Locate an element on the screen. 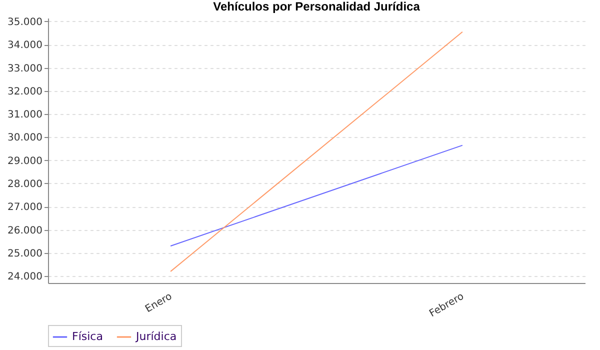 Image resolution: width=600 pixels, height=350 pixels. y-tick-label: 33.000 is located at coordinates (25, 68).